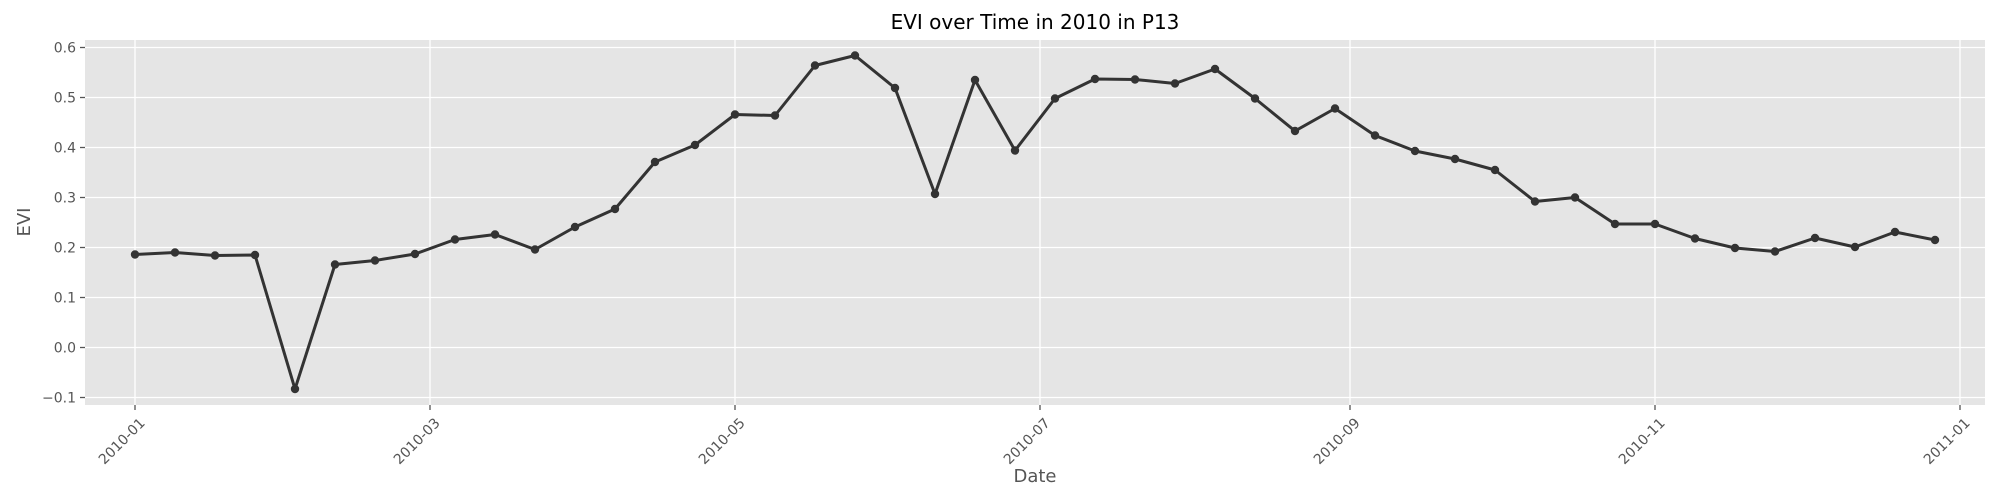 The image size is (2000, 500). Describe the element at coordinates (59, 399) in the screenshot. I see `y-tick-label: −0.1` at that location.